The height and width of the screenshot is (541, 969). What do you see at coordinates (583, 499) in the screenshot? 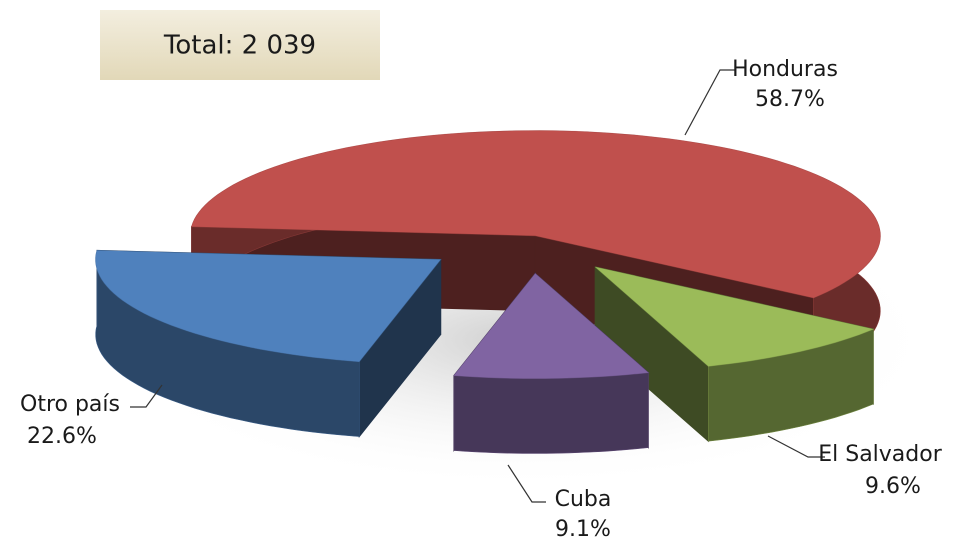
I see `category-label: Cuba` at bounding box center [583, 499].